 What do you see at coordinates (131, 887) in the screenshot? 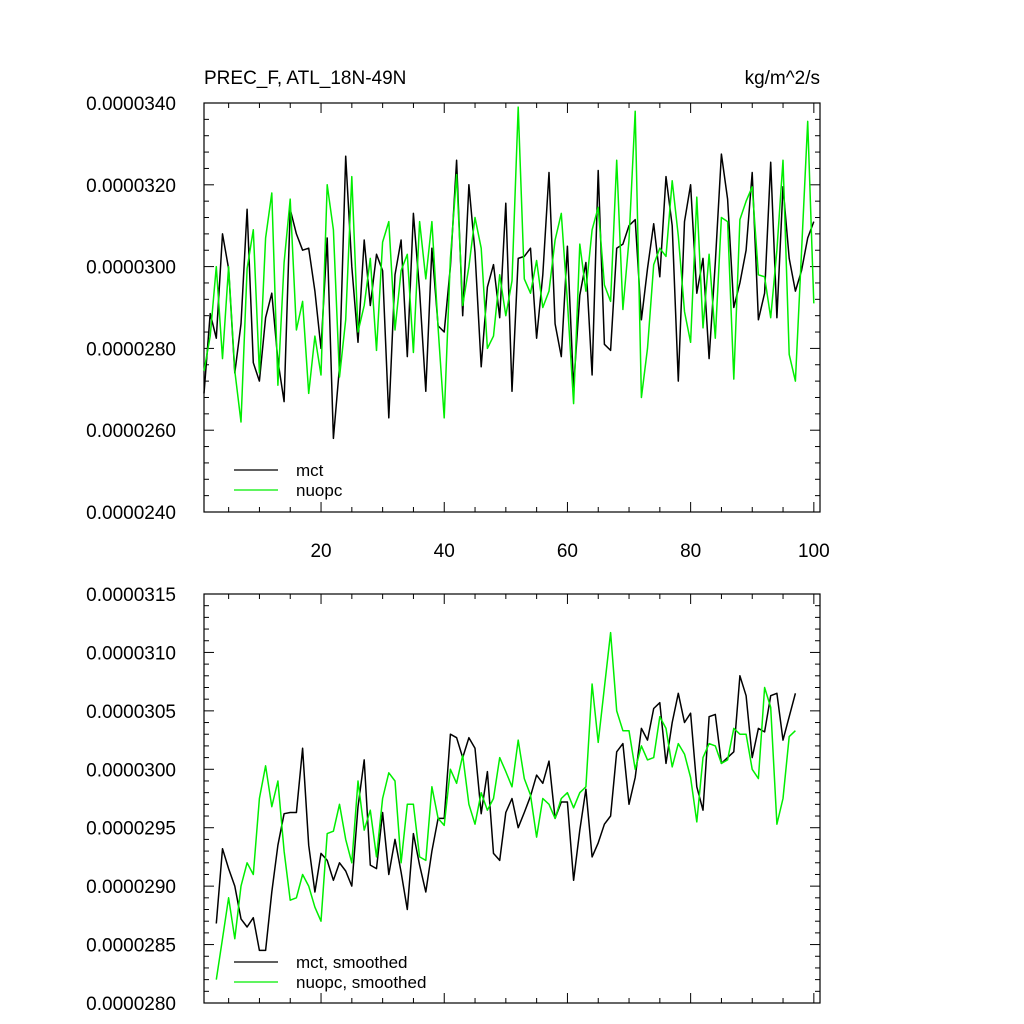
I see `y-tick-label: 0.0000290` at bounding box center [131, 887].